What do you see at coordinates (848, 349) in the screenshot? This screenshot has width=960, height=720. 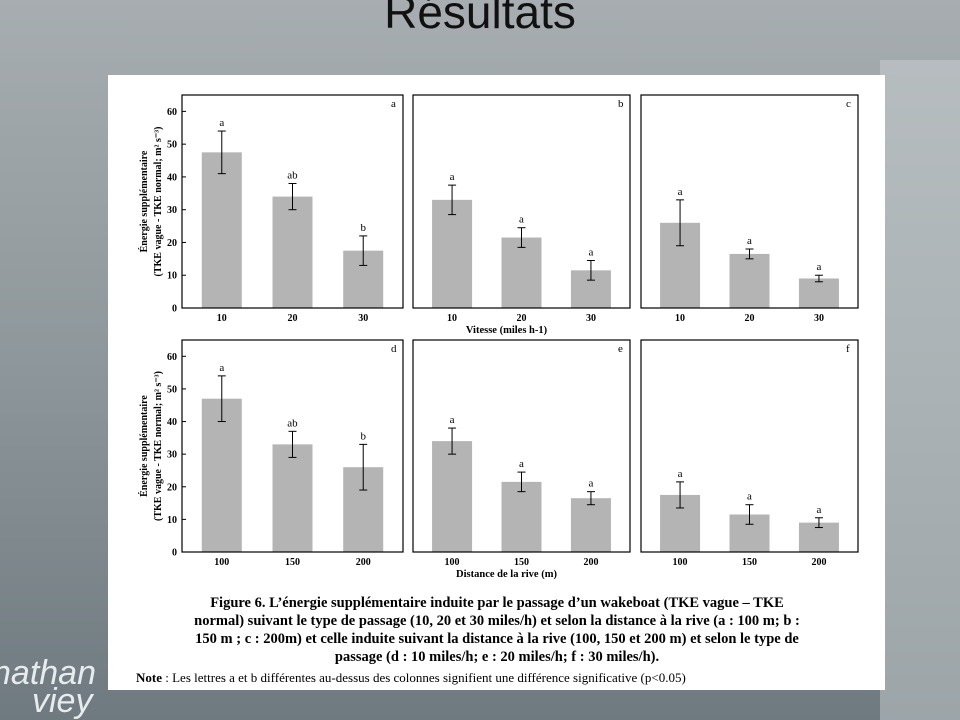 I see `panel-label: f` at bounding box center [848, 349].